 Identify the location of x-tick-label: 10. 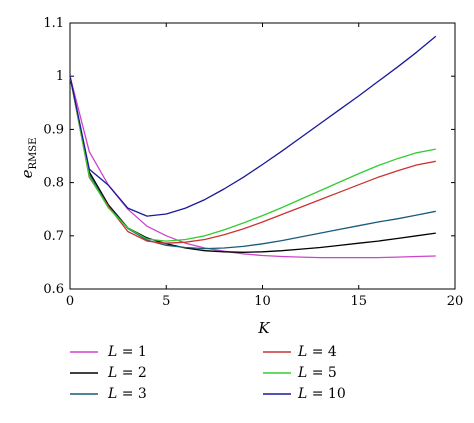
(262, 301).